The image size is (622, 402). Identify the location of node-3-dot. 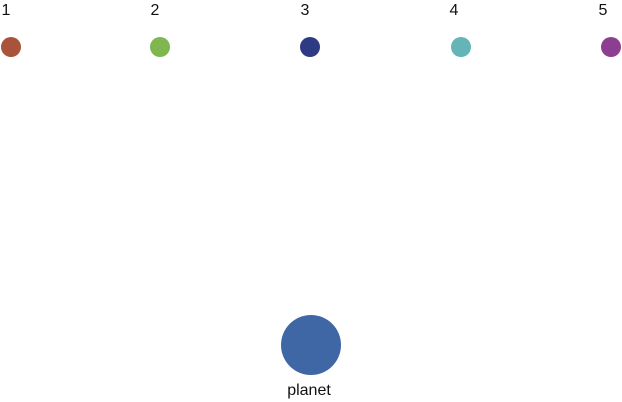
(310, 47).